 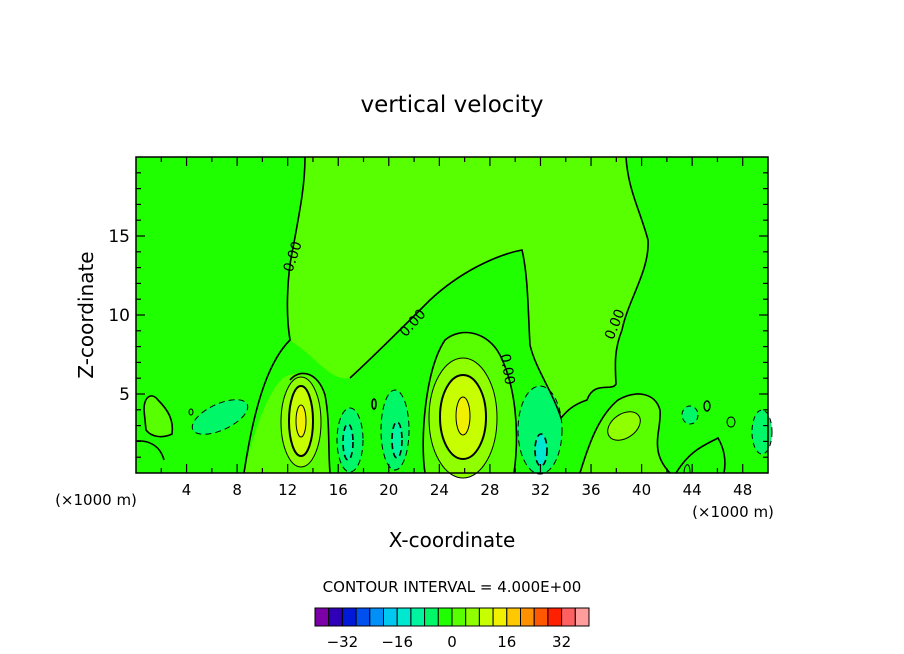 What do you see at coordinates (540, 490) in the screenshot?
I see `x-tick-label: 32` at bounding box center [540, 490].